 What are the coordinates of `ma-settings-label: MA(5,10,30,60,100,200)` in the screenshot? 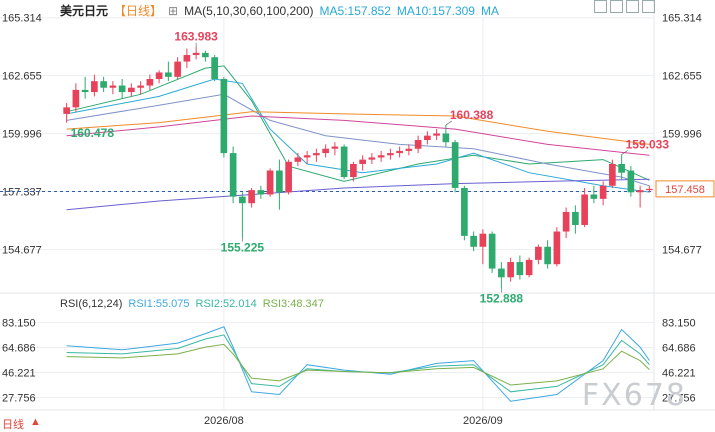 It's located at (249, 10).